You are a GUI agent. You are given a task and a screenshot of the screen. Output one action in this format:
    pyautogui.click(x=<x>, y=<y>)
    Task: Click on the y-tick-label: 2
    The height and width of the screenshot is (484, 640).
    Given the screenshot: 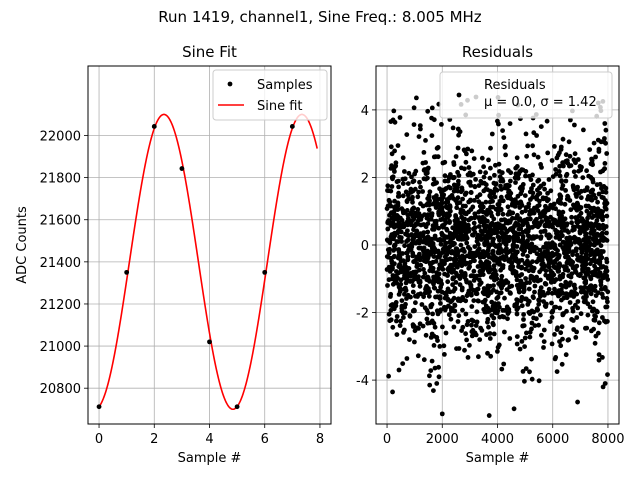 What is the action you would take?
    pyautogui.click(x=365, y=178)
    